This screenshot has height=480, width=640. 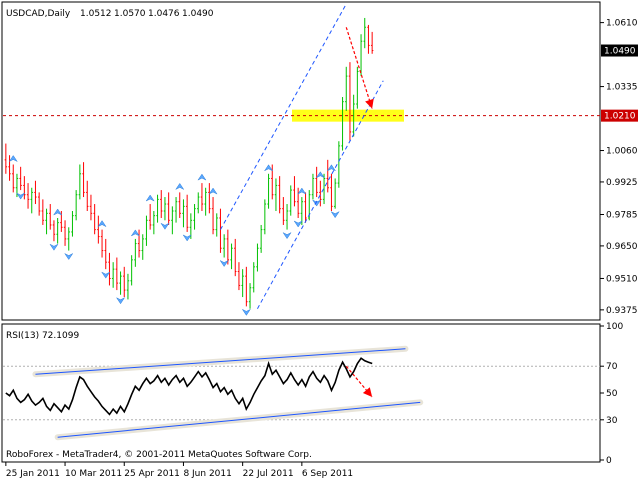 I want to click on level-price-tag-label: 1.0210, so click(x=620, y=117).